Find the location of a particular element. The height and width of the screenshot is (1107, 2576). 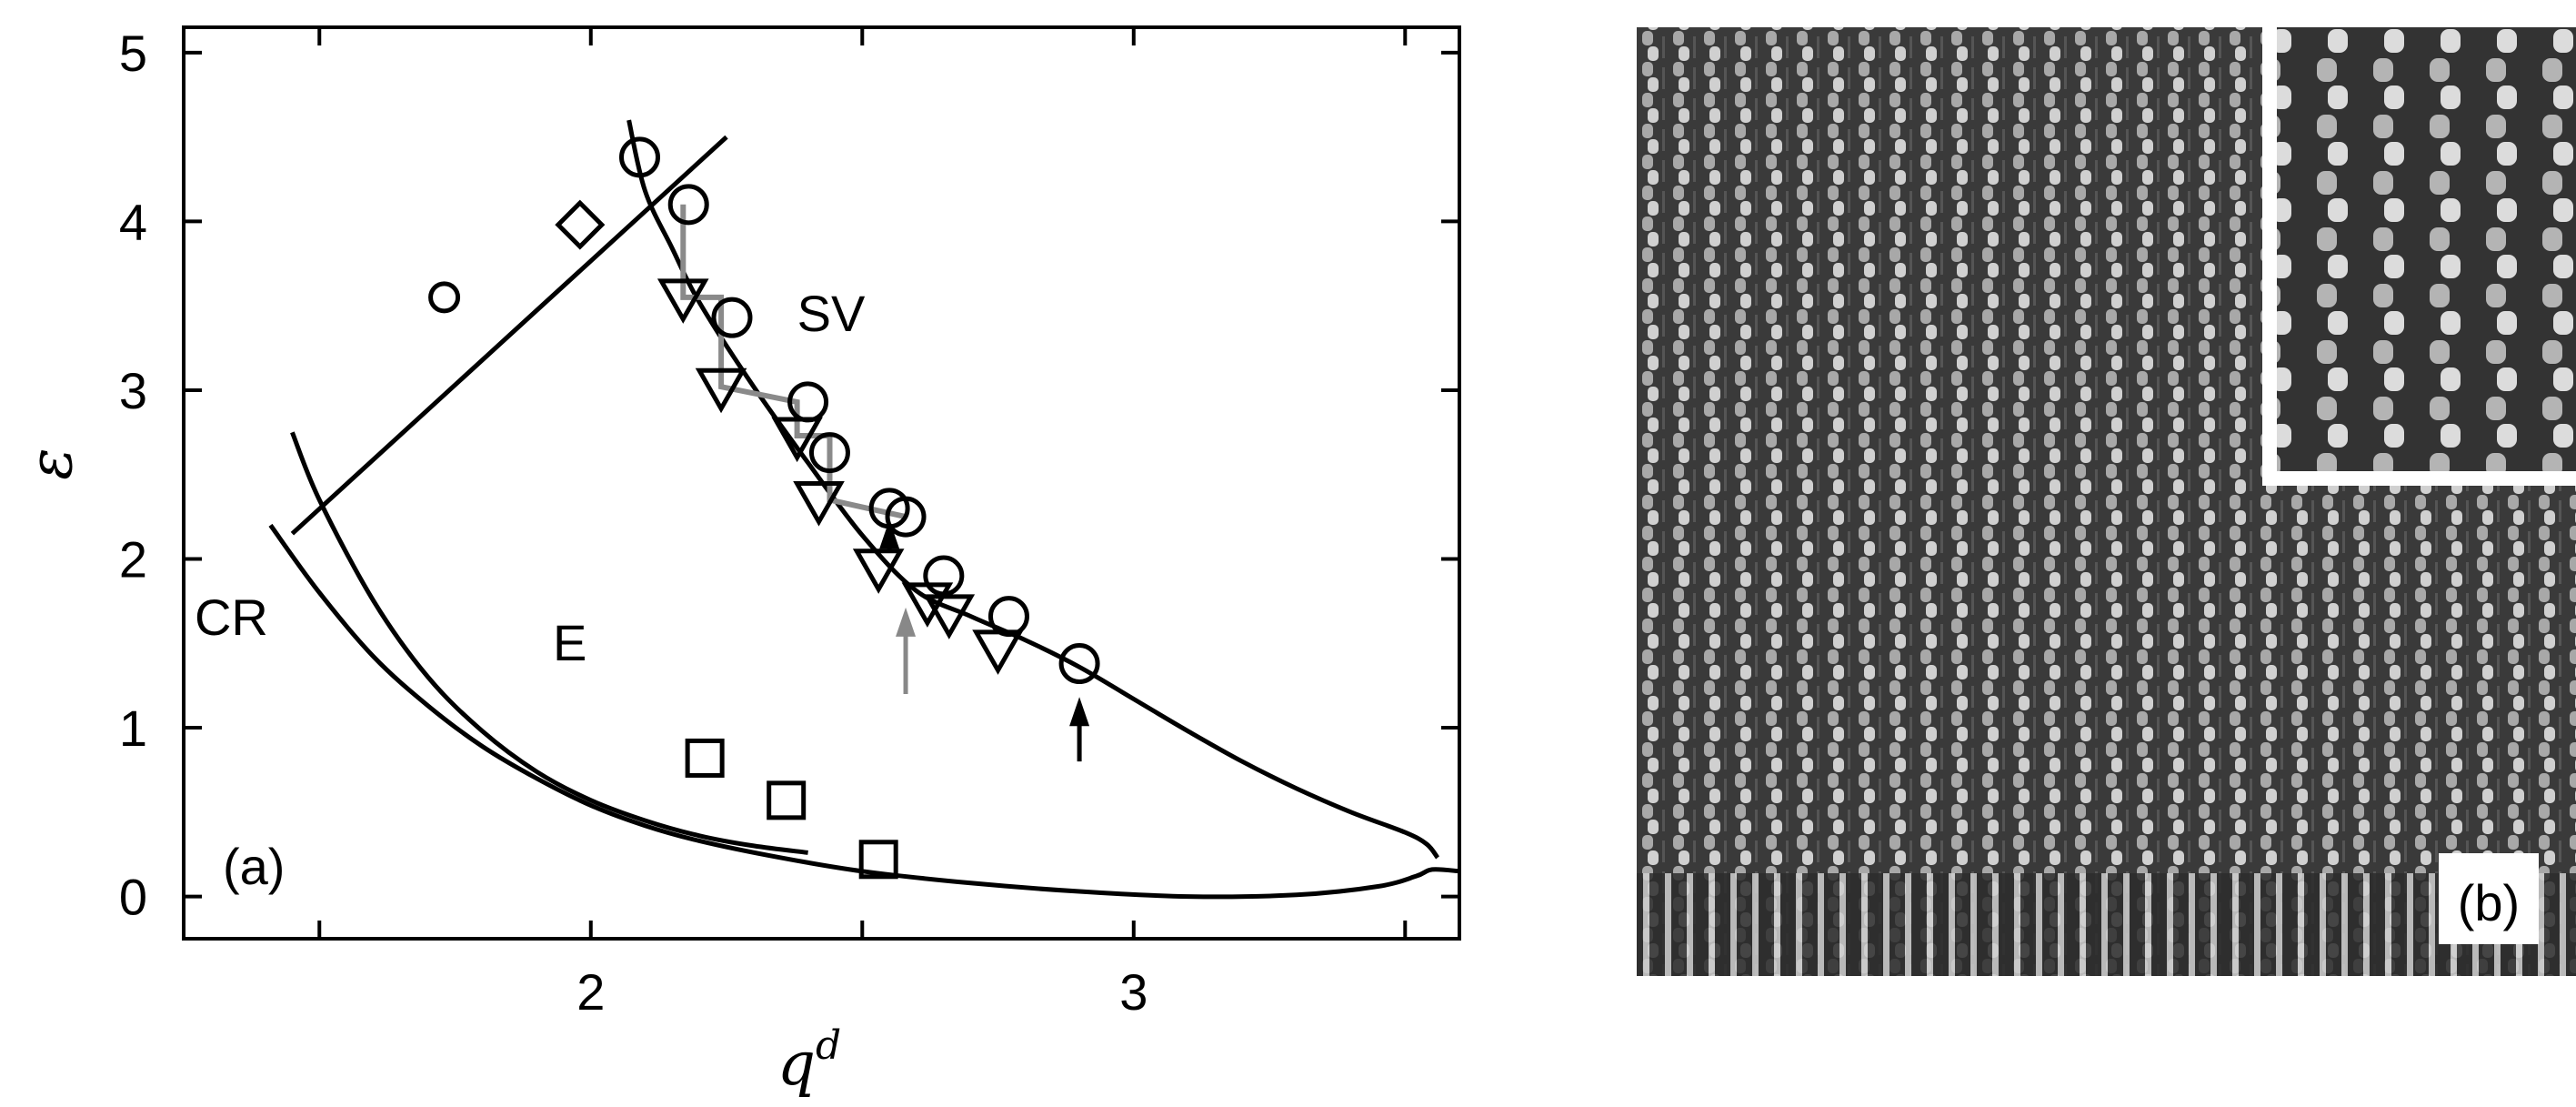

y-tick-label: 4 is located at coordinates (133, 221).